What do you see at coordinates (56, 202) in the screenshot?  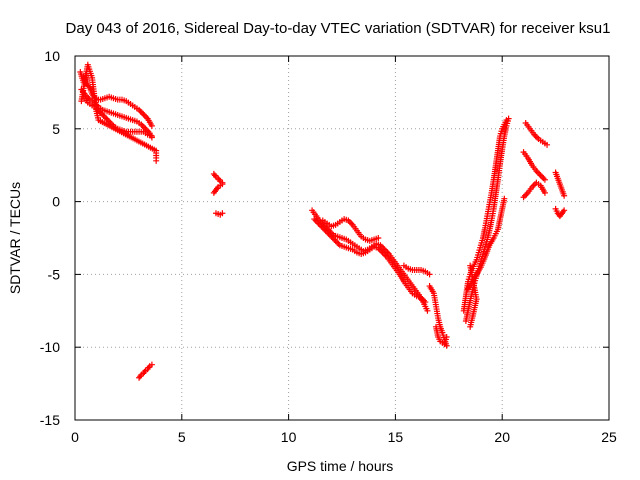 I see `y-tick-label: 0` at bounding box center [56, 202].